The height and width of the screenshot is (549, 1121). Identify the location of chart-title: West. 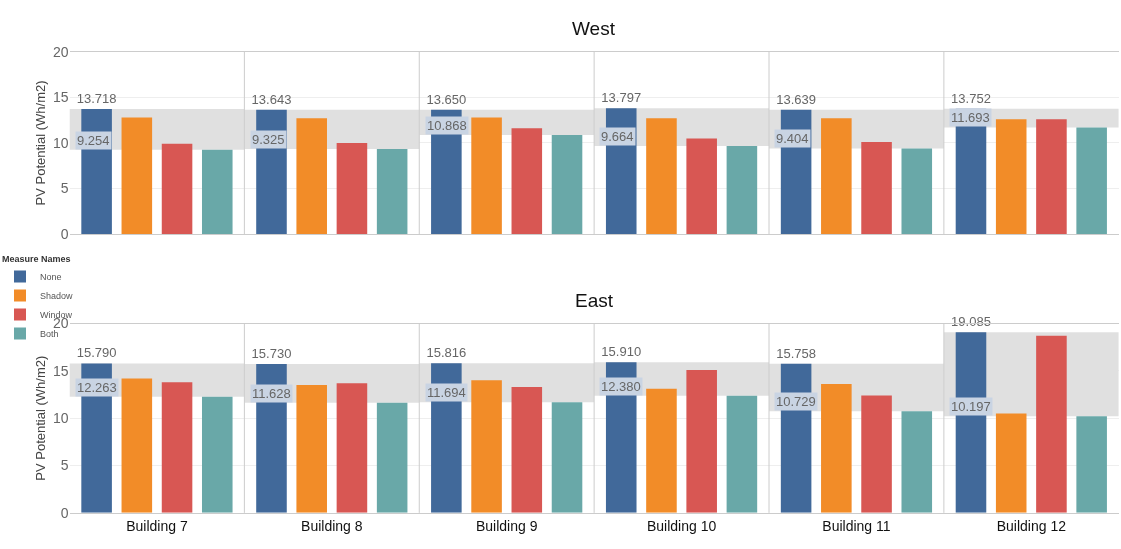
(594, 28).